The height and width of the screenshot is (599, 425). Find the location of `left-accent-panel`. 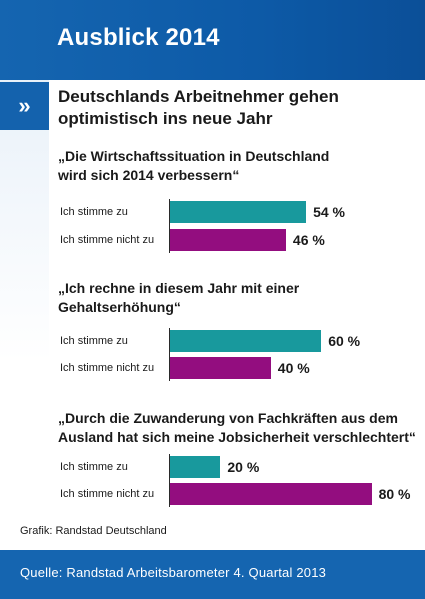

left-accent-panel is located at coordinates (24, 315).